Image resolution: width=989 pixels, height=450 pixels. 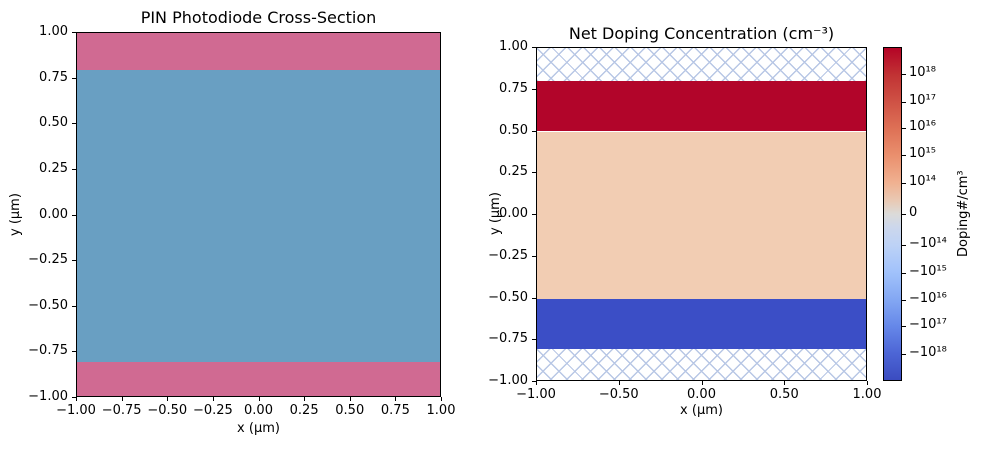 What do you see at coordinates (701, 410) in the screenshot?
I see `right-plot-xlabel: x (μm)` at bounding box center [701, 410].